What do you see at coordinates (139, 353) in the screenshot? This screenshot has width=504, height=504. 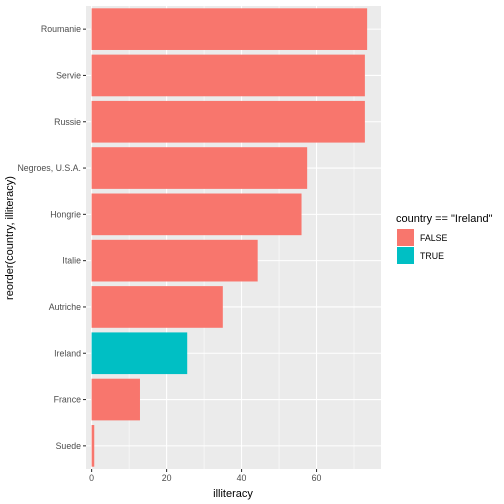 I see `bar-ireland` at bounding box center [139, 353].